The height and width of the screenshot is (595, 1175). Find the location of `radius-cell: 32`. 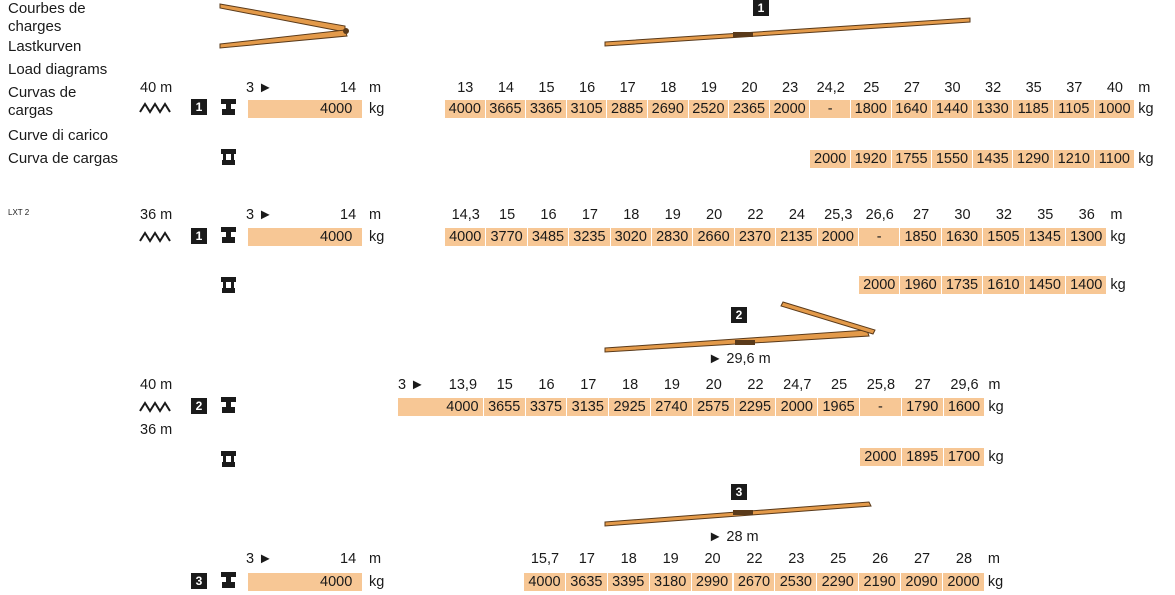

radius-cell: 32 is located at coordinates (993, 88).